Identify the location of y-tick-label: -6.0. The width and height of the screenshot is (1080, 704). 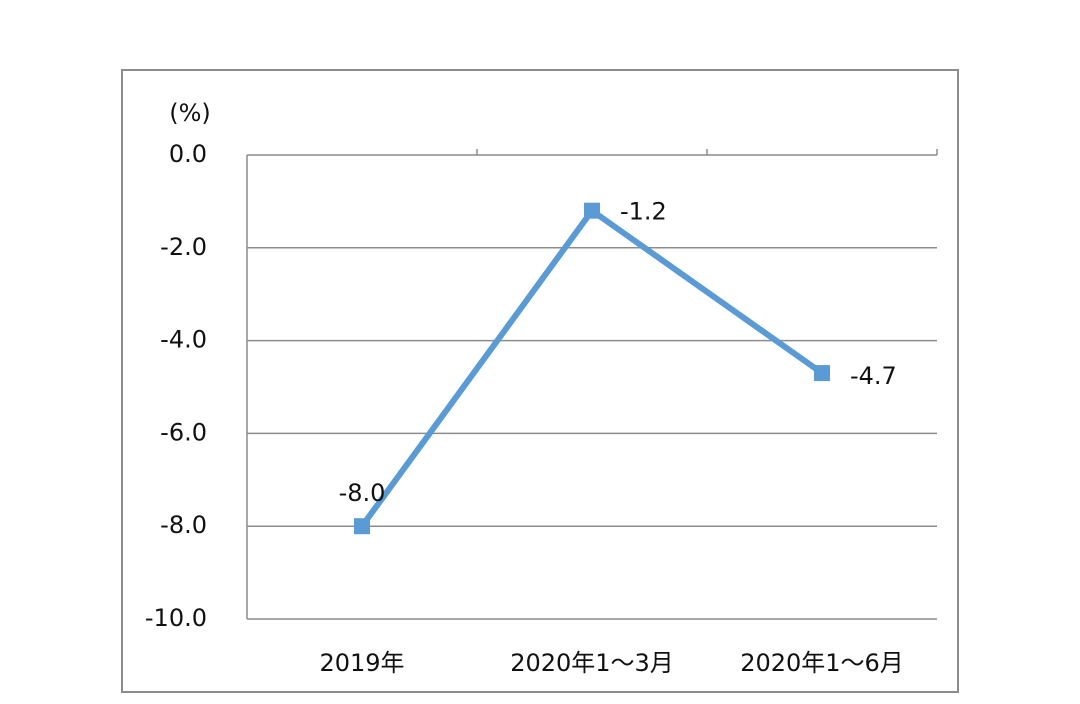
(183, 432).